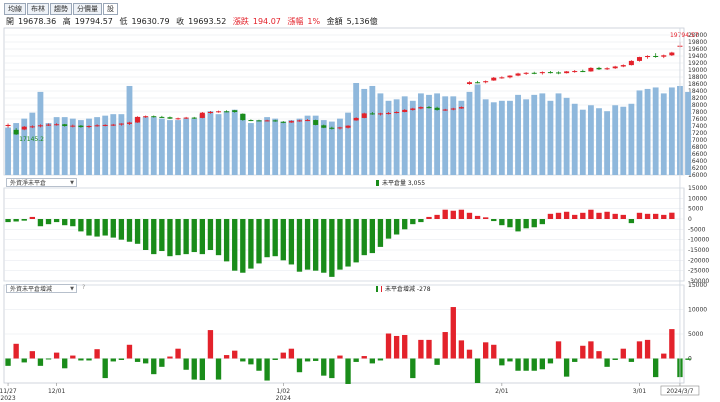 This screenshot has width=720, height=402. Describe the element at coordinates (698, 260) in the screenshot. I see `oi-tick-label: -20000` at that location.